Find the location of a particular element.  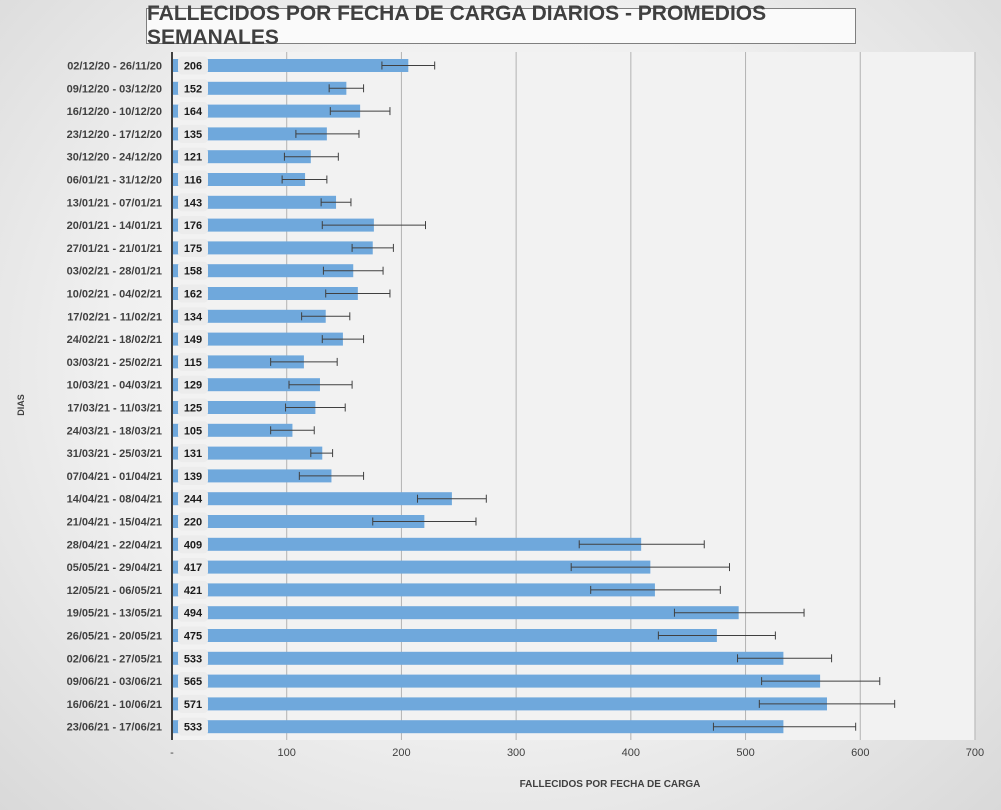

svg-text: 533 is located at coordinates (193, 659).